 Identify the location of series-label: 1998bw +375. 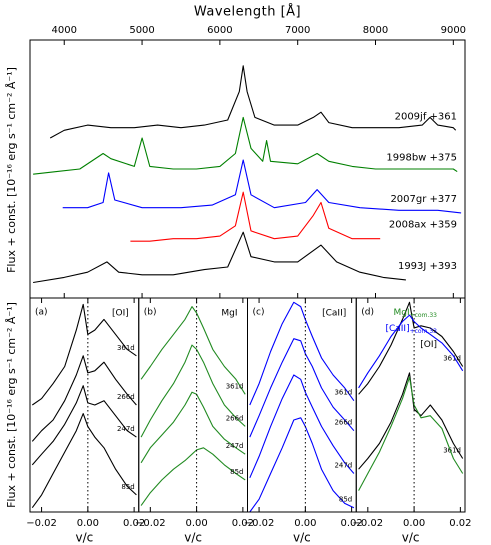
(421, 158).